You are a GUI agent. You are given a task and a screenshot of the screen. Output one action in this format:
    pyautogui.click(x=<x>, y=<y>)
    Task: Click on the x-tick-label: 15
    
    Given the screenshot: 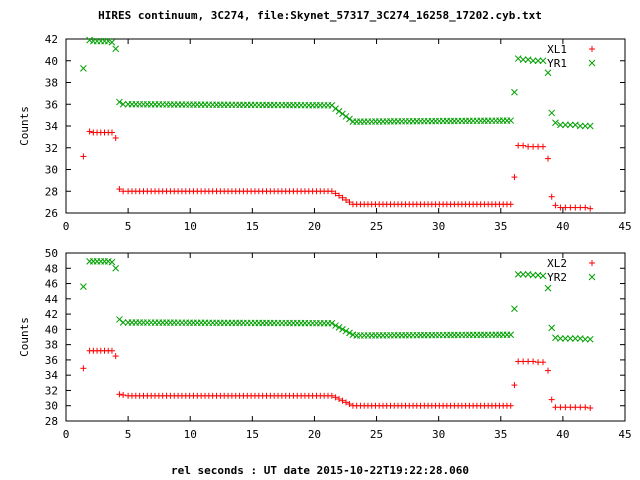 What is the action you would take?
    pyautogui.click(x=252, y=434)
    